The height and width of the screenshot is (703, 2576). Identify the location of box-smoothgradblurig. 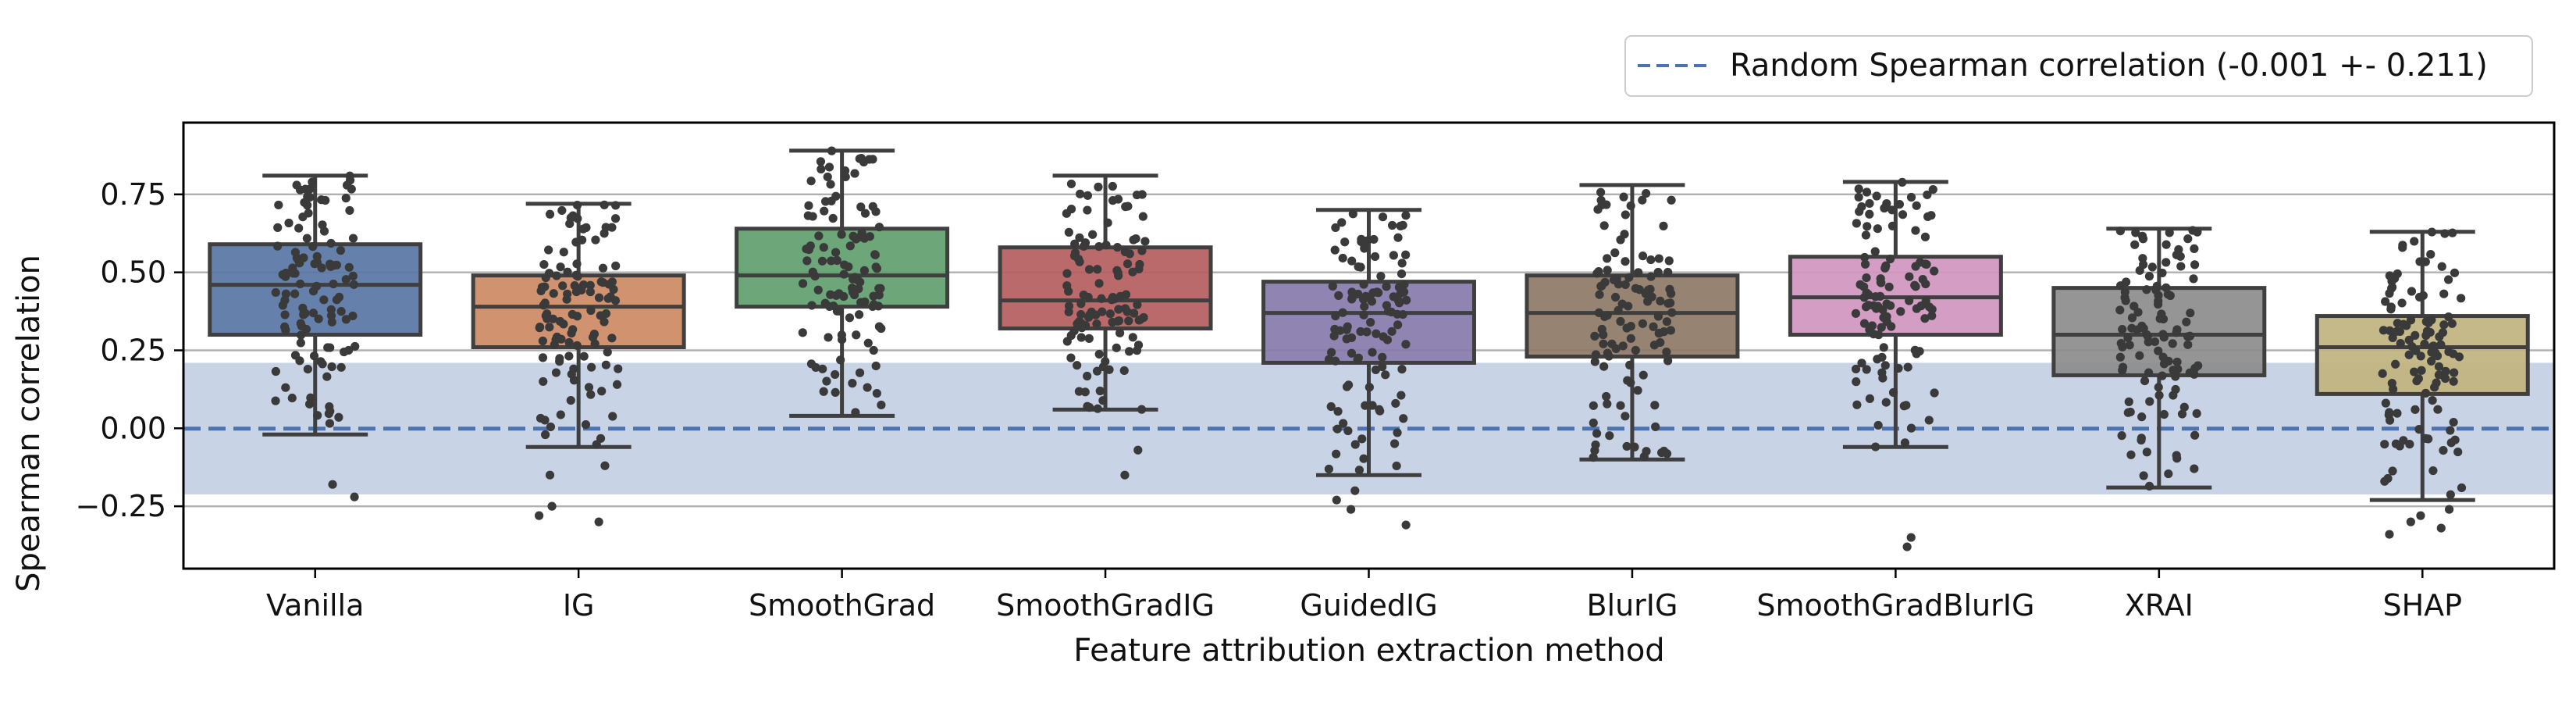
(1896, 314).